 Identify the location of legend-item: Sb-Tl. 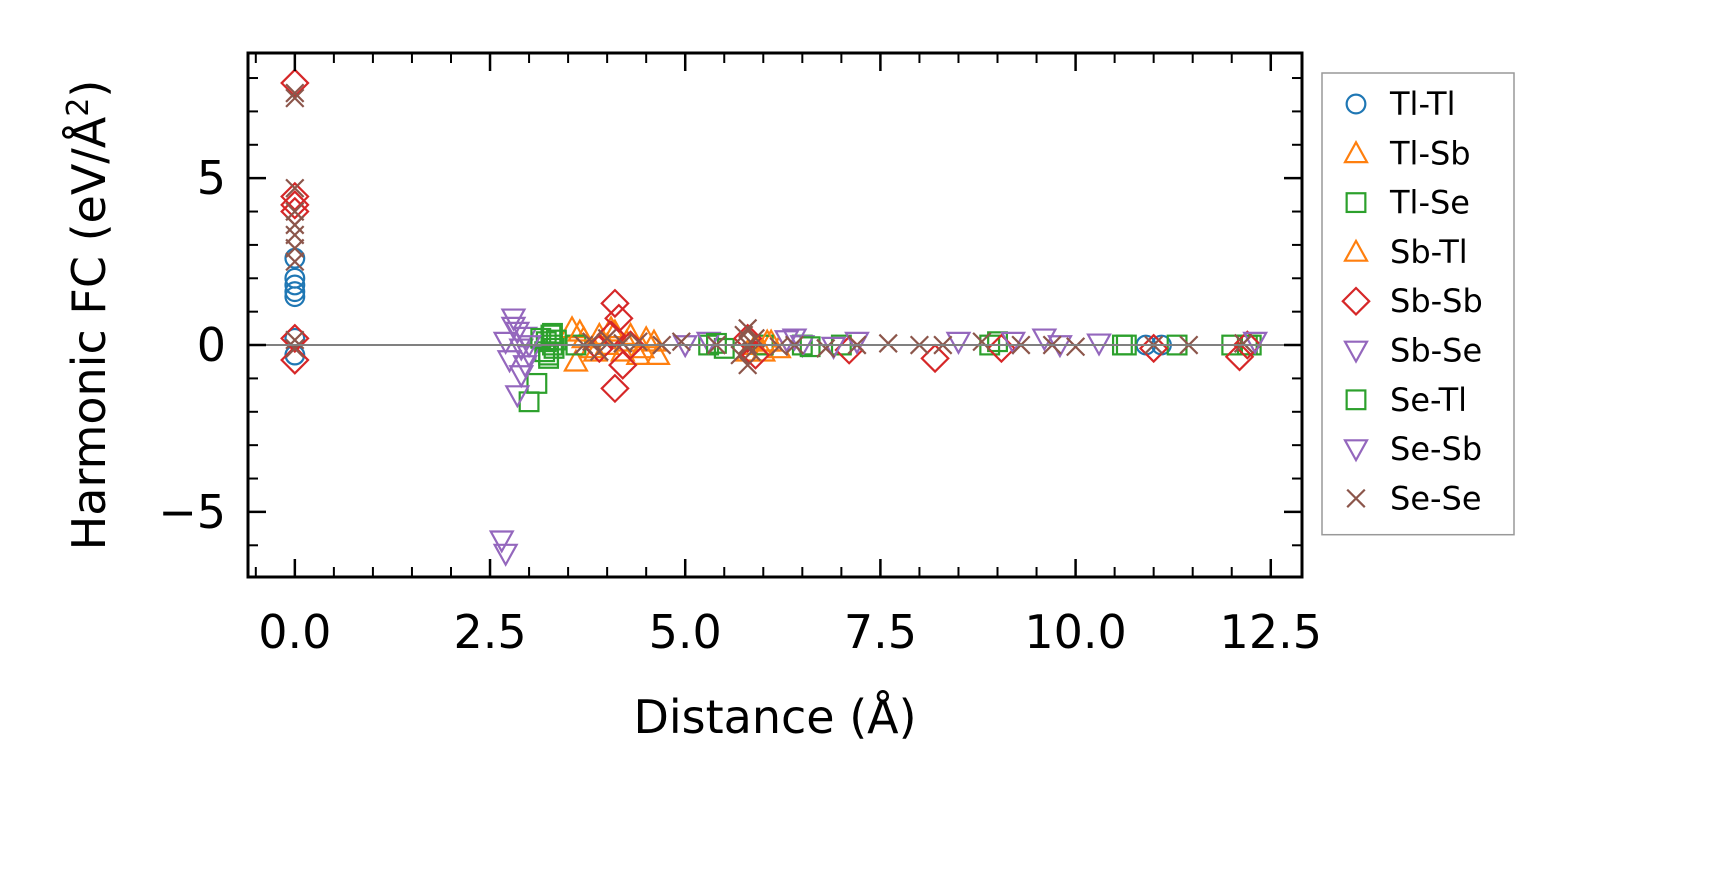
(1405, 252).